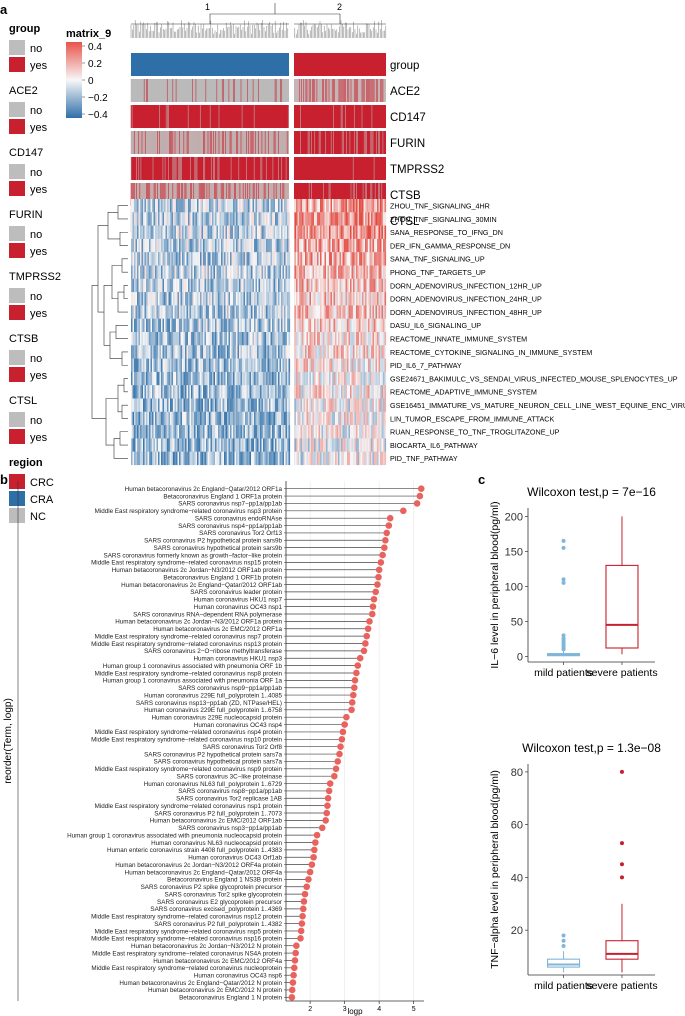  Describe the element at coordinates (88, 74) in the screenshot. I see `colorbar: matrix_9 0.40.20−0.2−0.4` at that location.